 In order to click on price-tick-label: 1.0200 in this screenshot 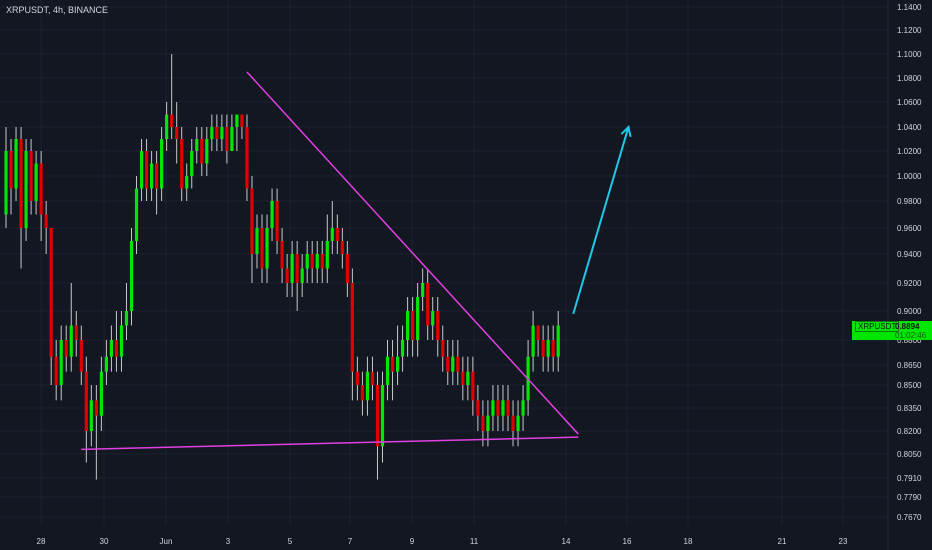, I will do `click(909, 151)`.